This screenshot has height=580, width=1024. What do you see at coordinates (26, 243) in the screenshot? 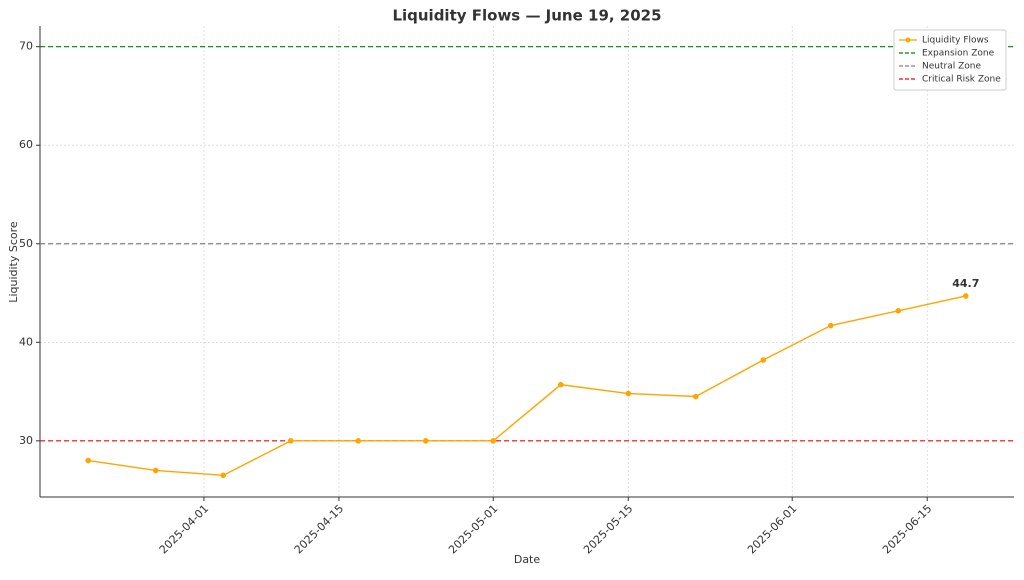
I see `y-tick-label: 50` at bounding box center [26, 243].